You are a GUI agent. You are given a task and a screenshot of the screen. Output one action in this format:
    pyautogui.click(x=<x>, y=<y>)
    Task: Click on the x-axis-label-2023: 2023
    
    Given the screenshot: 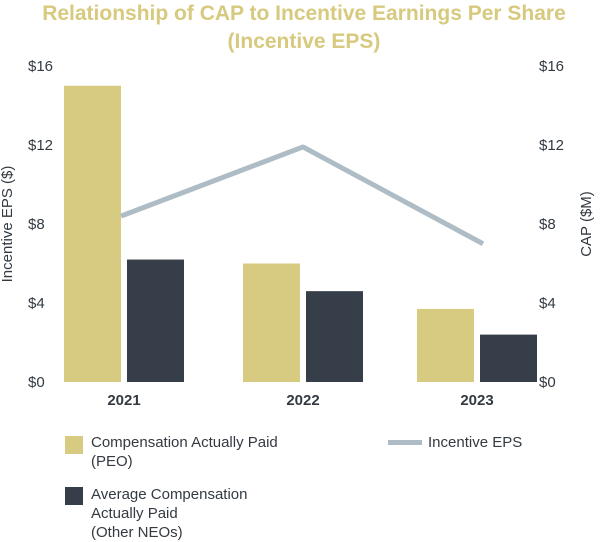 What is the action you would take?
    pyautogui.click(x=476, y=400)
    